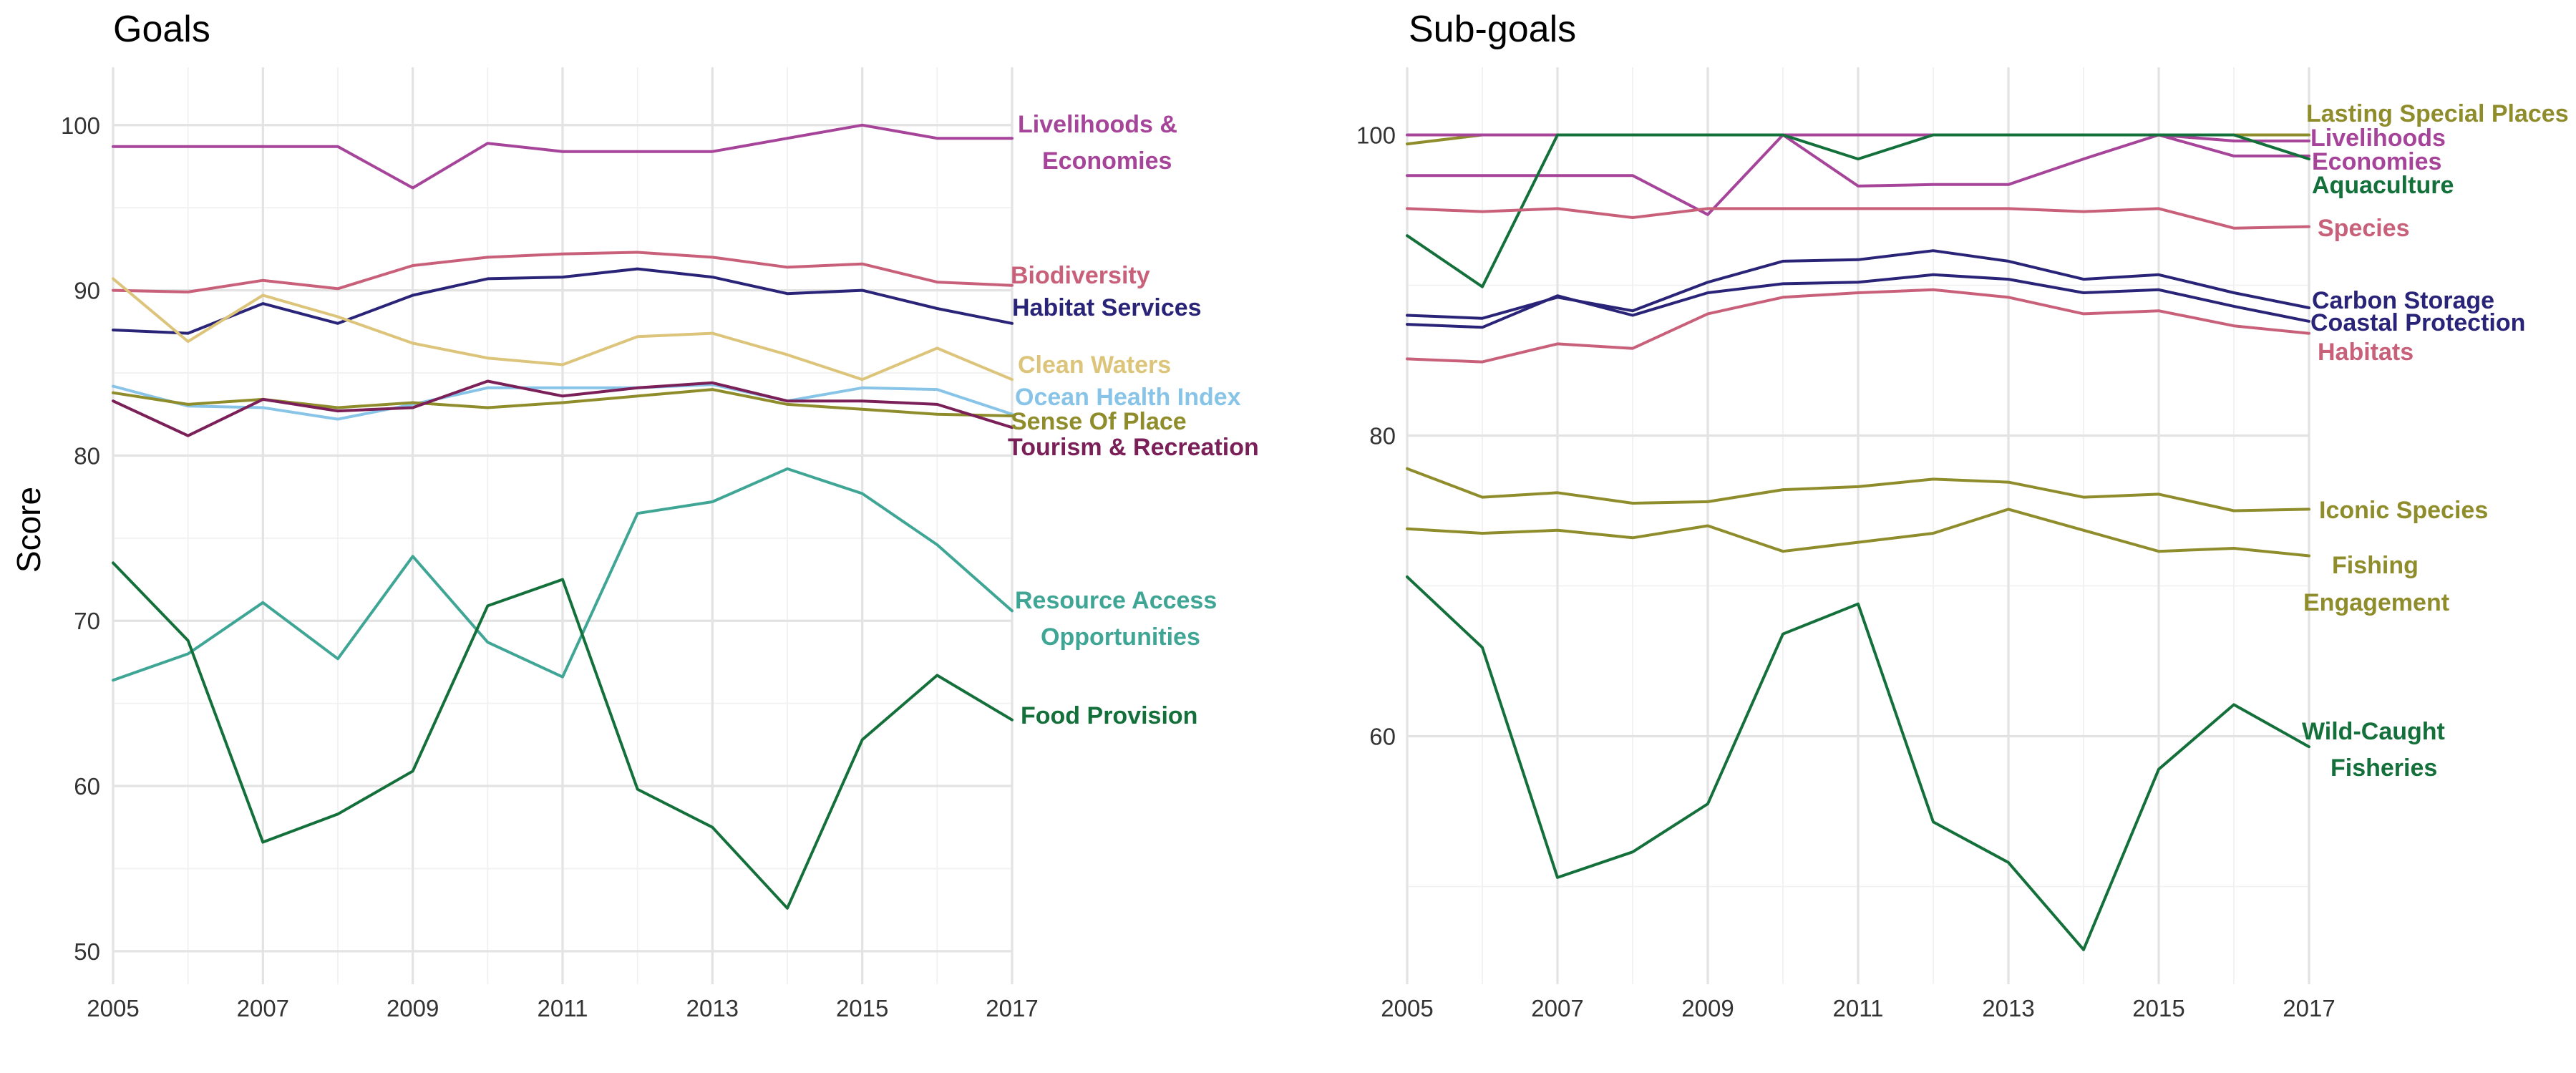 The height and width of the screenshot is (1073, 2576). I want to click on series-line-resource-access-opportunities, so click(563, 574).